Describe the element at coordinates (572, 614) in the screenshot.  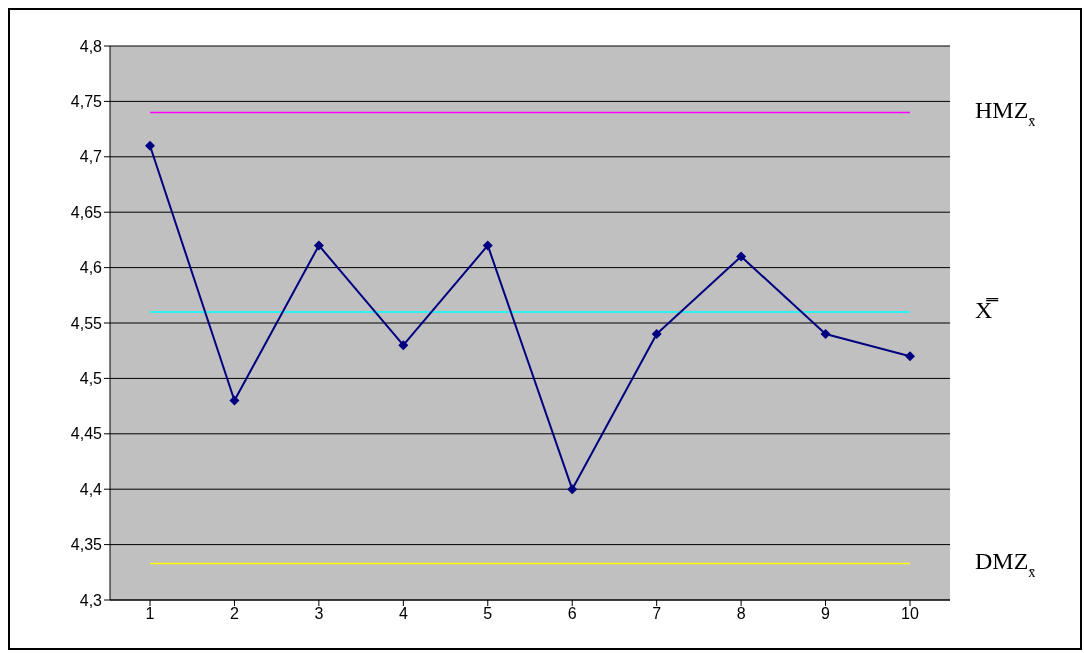
I see `x-tick-label: 6` at that location.